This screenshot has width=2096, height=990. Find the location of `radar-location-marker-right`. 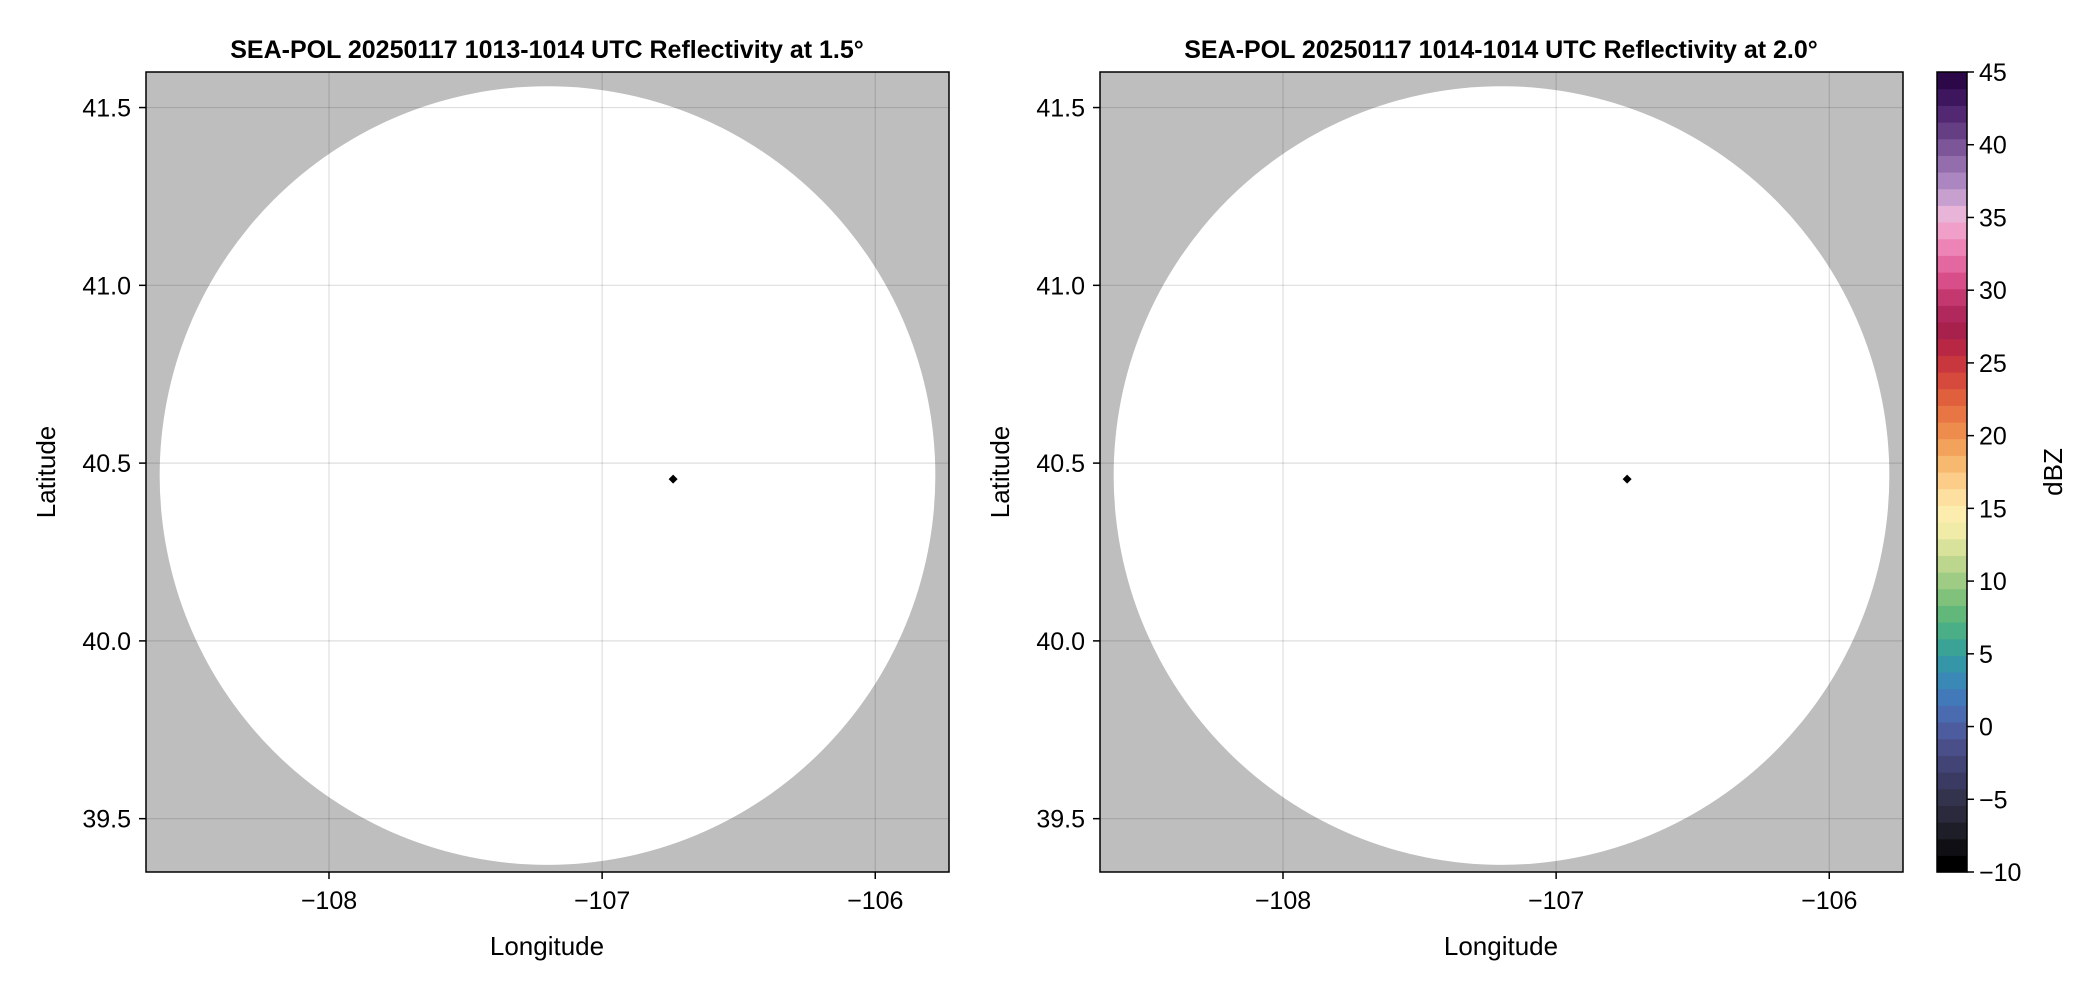

radar-location-marker-right is located at coordinates (1627, 479).